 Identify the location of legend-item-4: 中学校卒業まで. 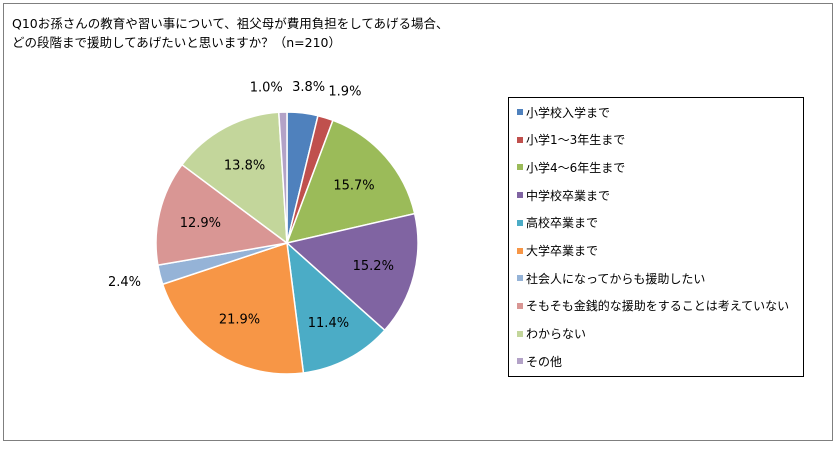
(563, 195).